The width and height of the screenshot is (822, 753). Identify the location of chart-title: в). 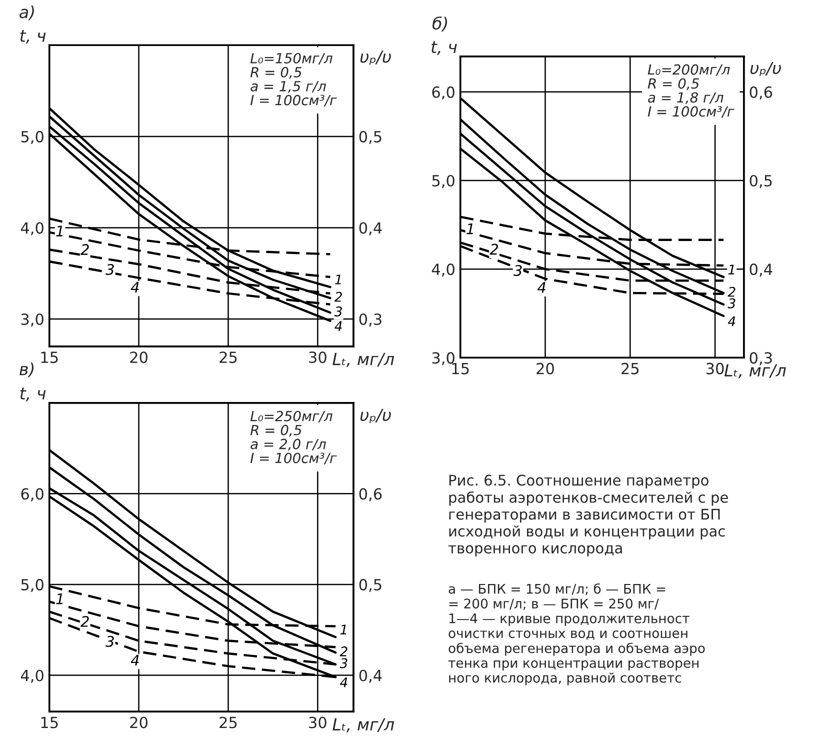
(27, 370).